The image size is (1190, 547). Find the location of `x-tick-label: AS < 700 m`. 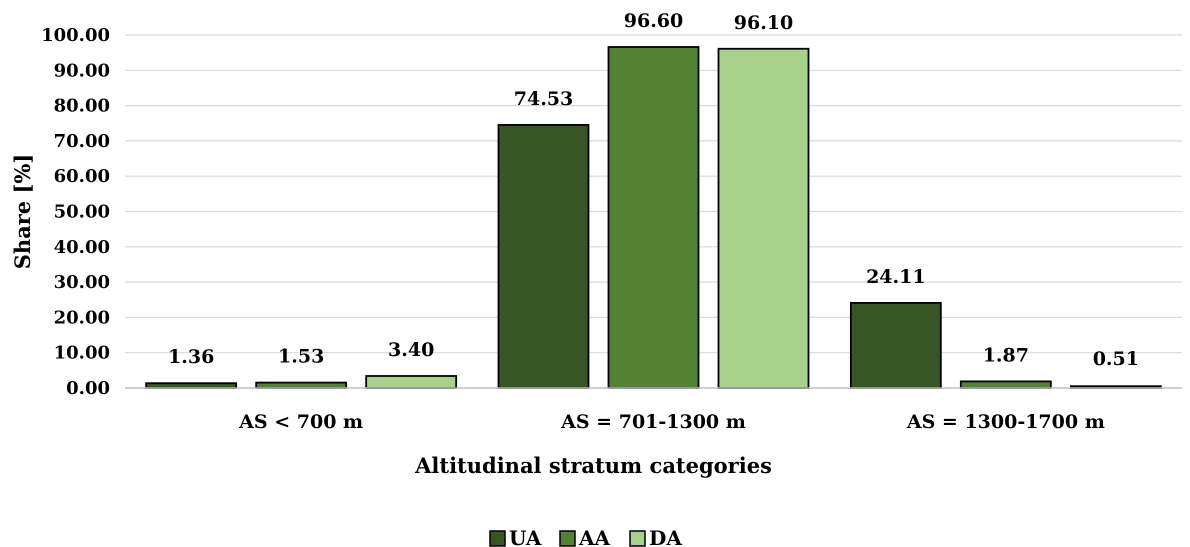

x-tick-label: AS < 700 m is located at coordinates (300, 422).